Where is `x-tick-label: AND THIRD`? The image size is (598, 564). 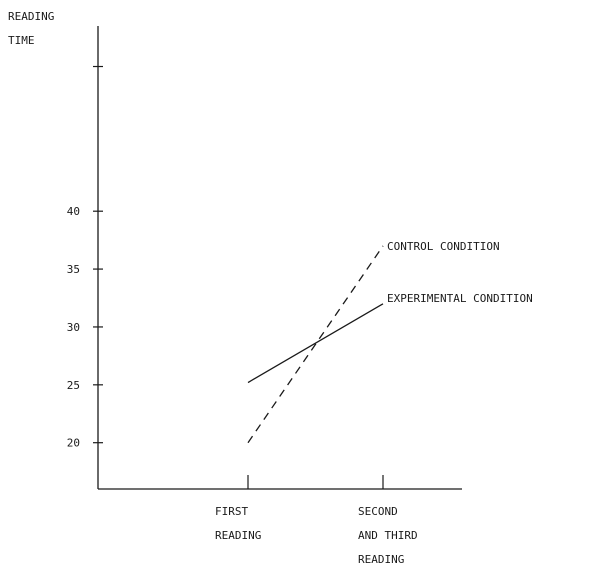
x-tick-label: AND THIRD is located at coordinates (388, 535).